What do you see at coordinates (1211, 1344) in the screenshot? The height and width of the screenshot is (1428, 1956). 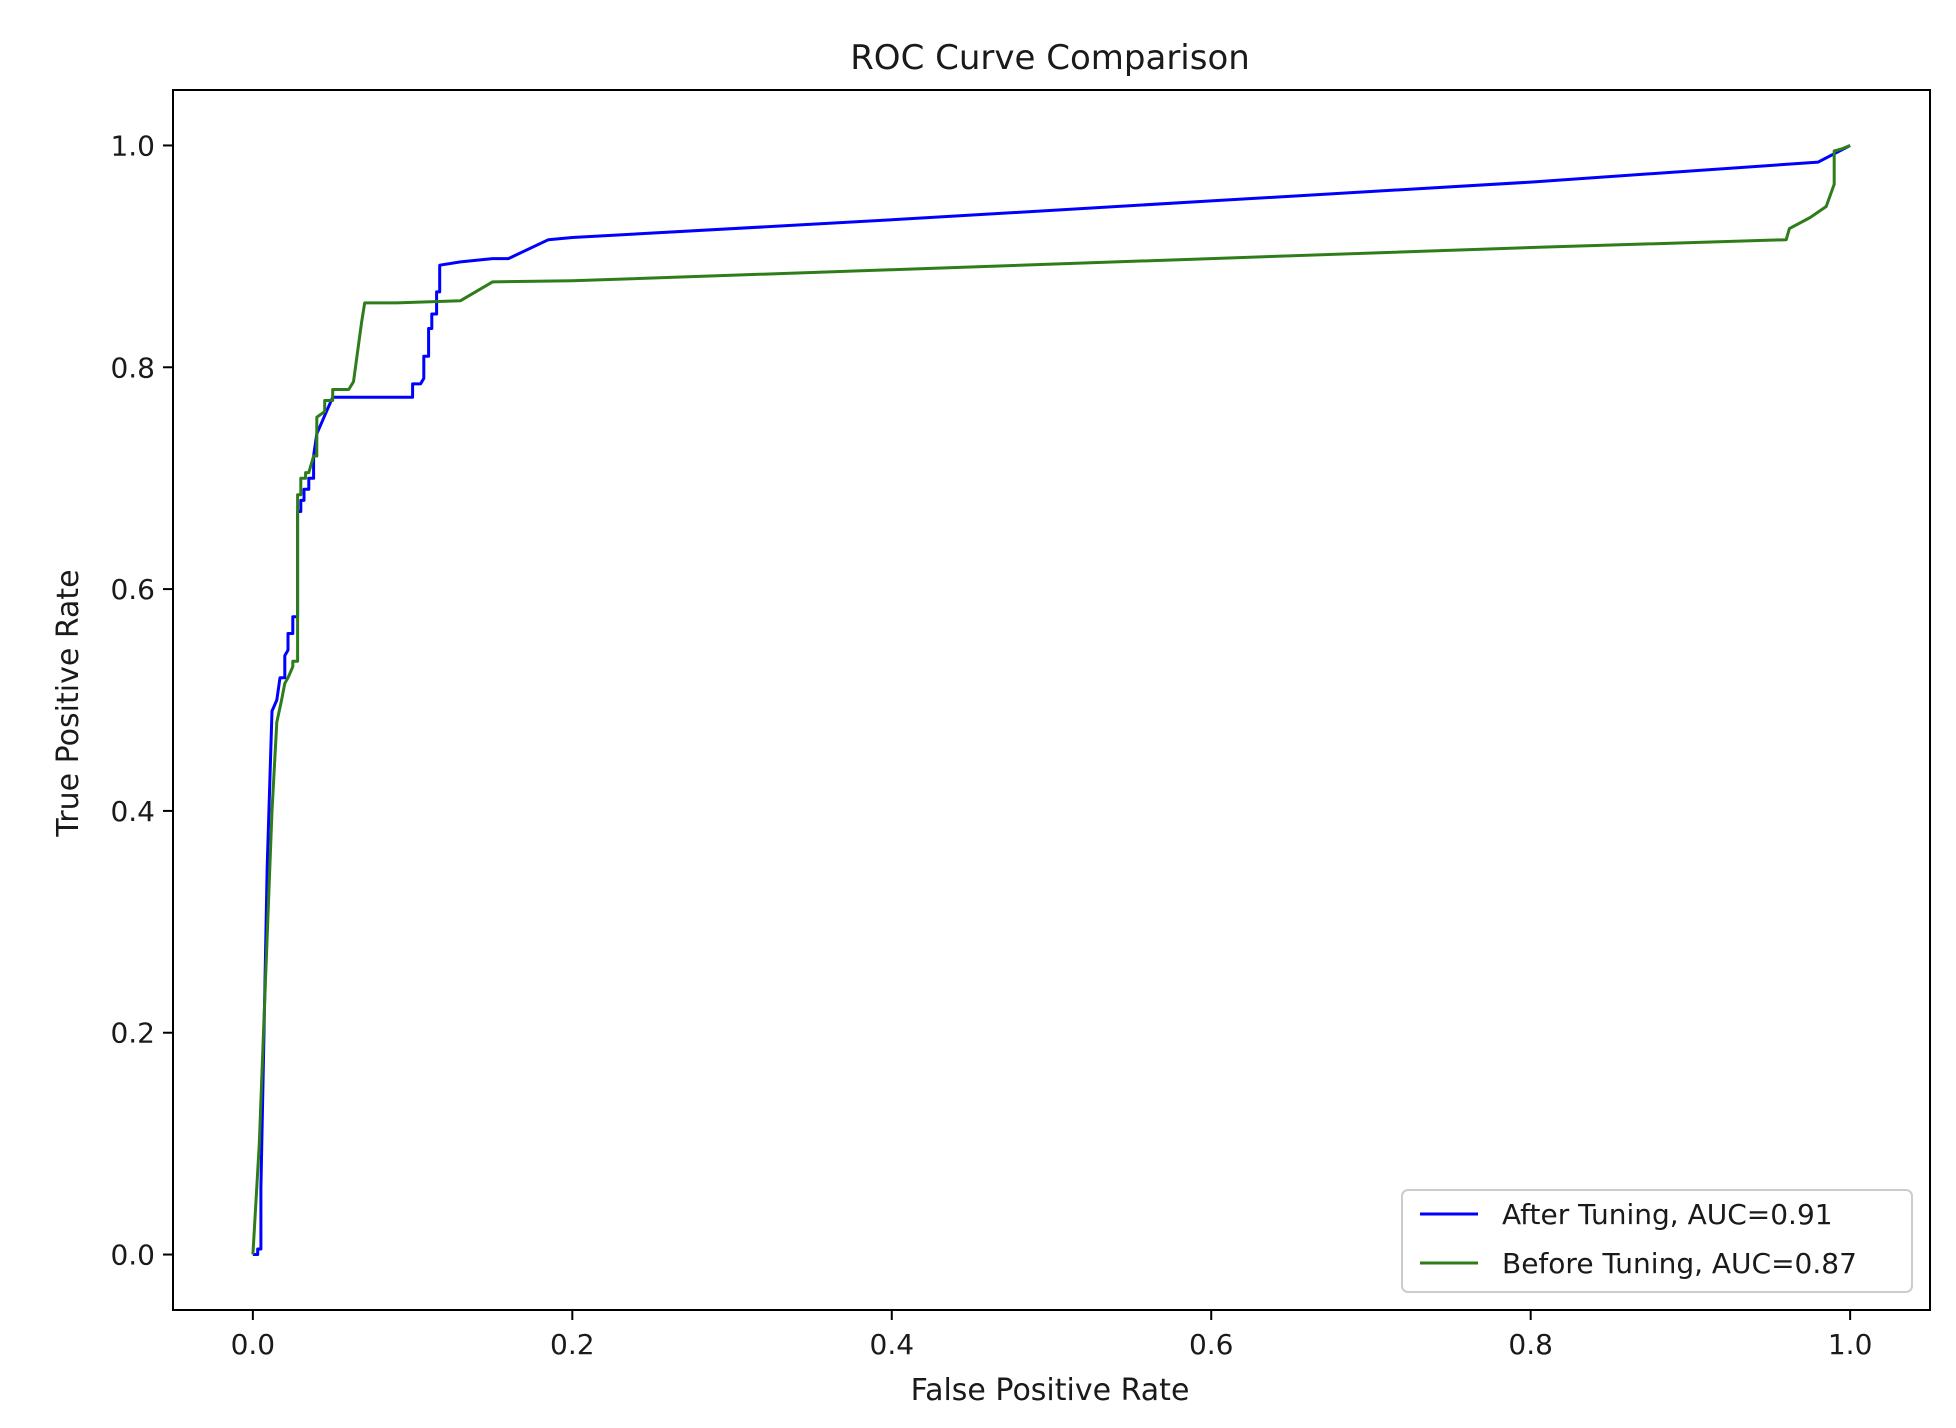 I see `x-tick-label: 0.6` at bounding box center [1211, 1344].